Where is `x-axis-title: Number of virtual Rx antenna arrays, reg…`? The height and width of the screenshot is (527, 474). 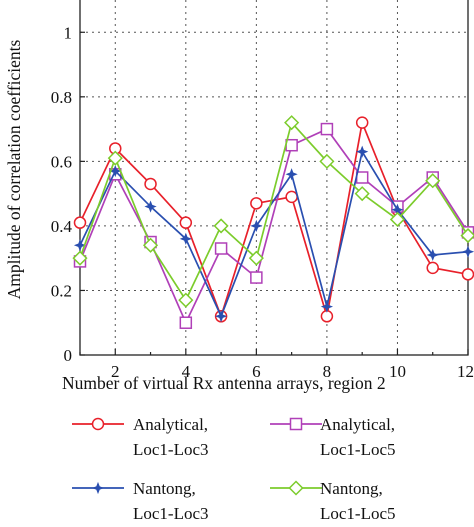
x-axis-title: Number of virtual Rx antenna arrays, reg… is located at coordinates (224, 383).